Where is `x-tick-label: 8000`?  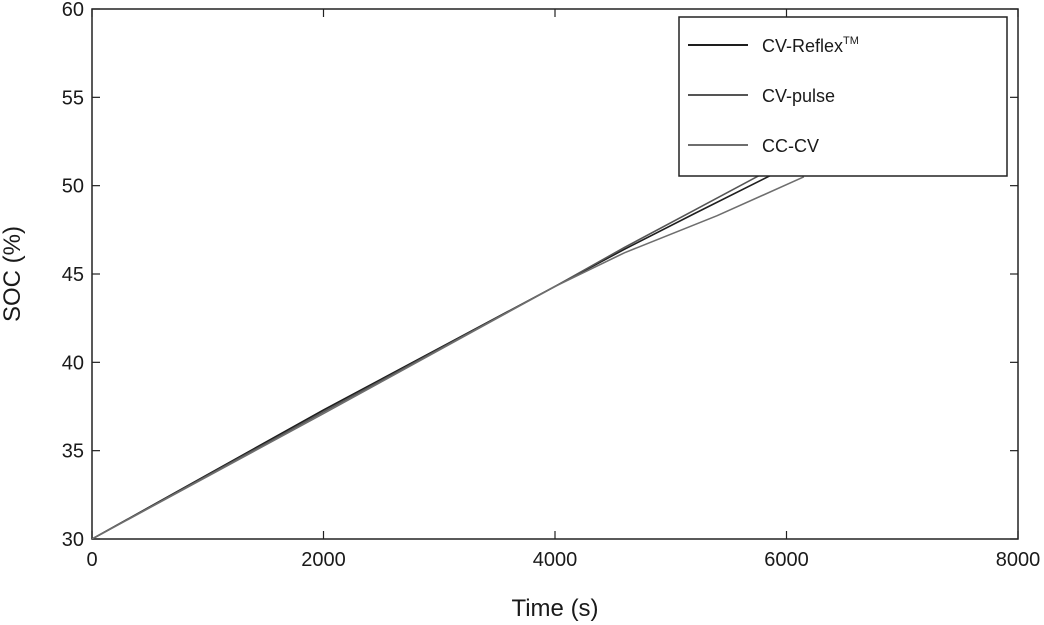 x-tick-label: 8000 is located at coordinates (1018, 560).